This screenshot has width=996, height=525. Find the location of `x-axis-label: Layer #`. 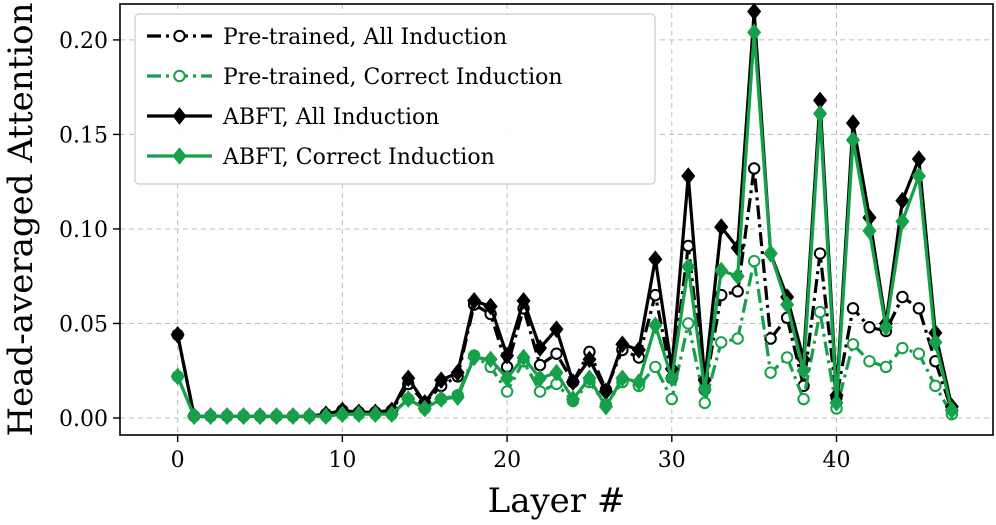

x-axis-label: Layer # is located at coordinates (557, 501).